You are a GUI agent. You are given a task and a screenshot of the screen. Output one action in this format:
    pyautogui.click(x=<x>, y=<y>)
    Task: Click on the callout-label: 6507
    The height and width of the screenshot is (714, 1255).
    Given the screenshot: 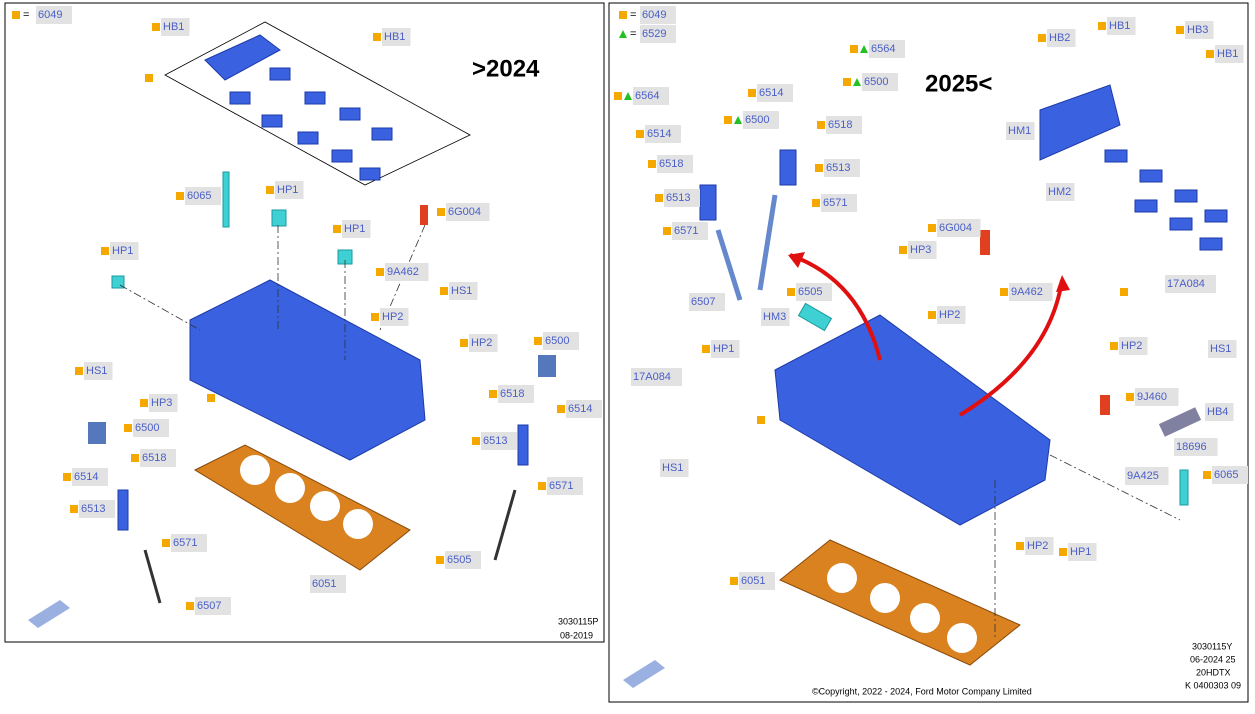 What is the action you would take?
    pyautogui.click(x=209, y=606)
    